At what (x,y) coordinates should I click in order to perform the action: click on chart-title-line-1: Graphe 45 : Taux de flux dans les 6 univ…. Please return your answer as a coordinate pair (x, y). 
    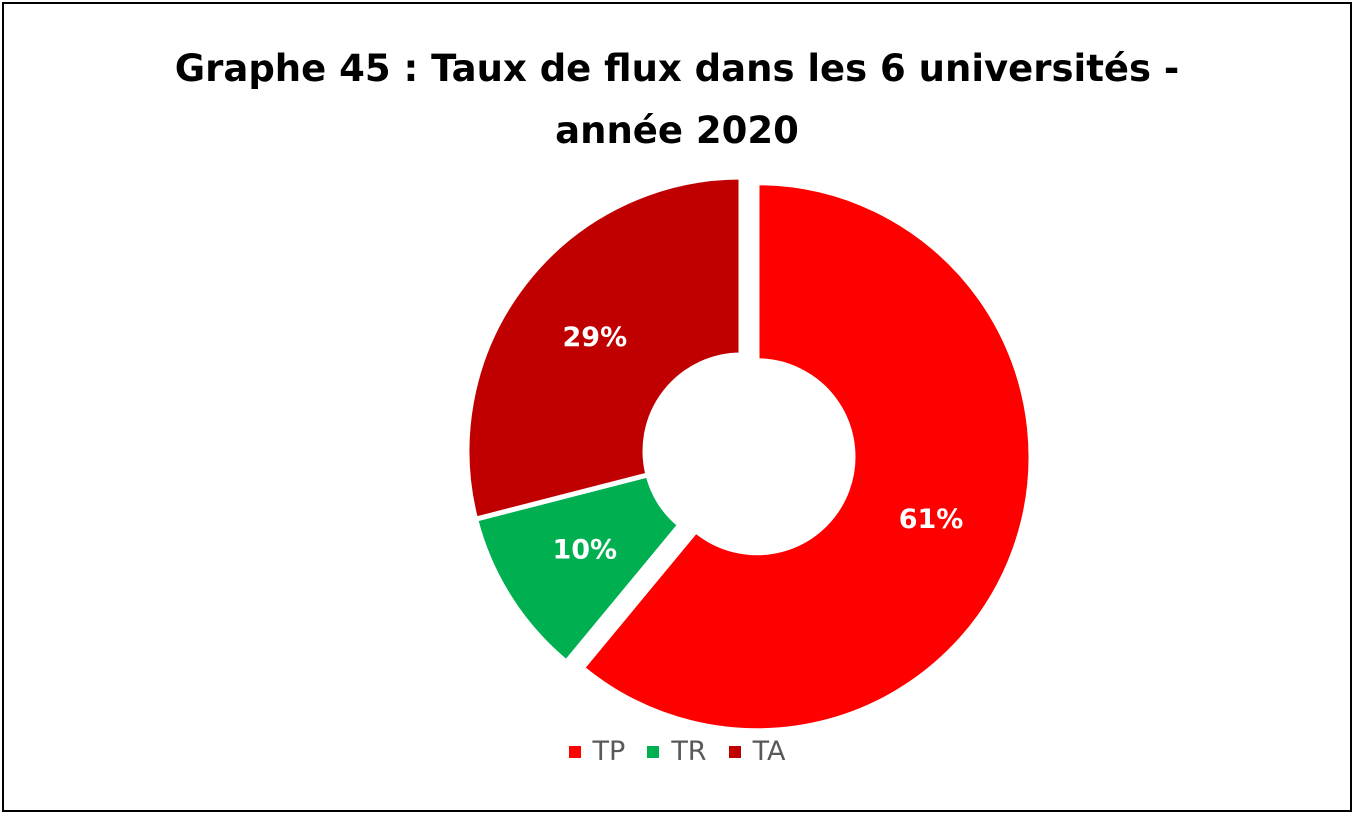
    Looking at the image, I should click on (677, 68).